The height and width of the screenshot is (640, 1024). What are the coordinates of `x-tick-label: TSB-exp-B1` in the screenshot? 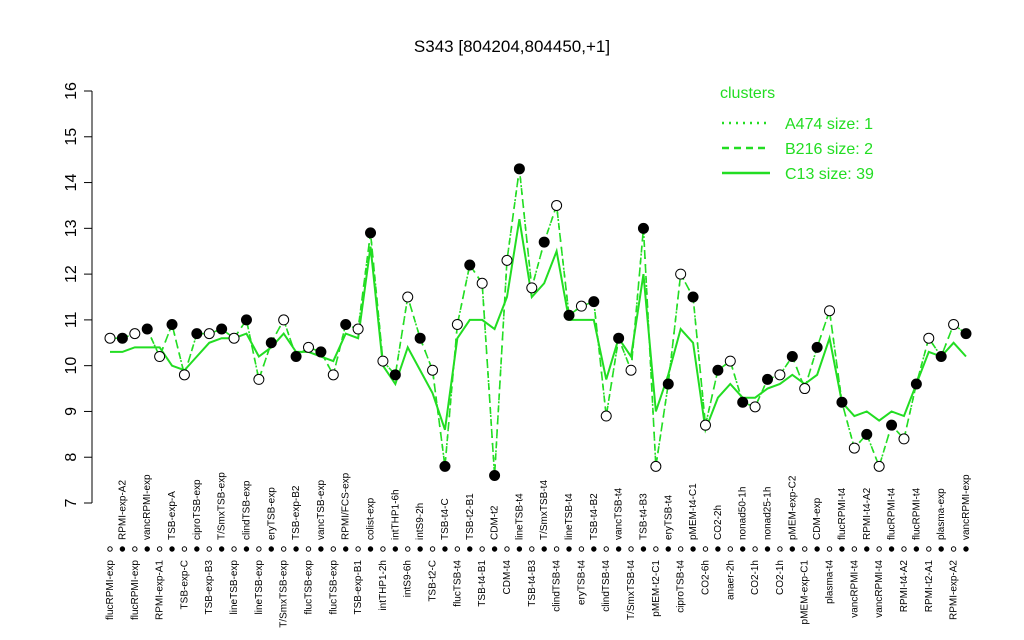 It's located at (358, 587).